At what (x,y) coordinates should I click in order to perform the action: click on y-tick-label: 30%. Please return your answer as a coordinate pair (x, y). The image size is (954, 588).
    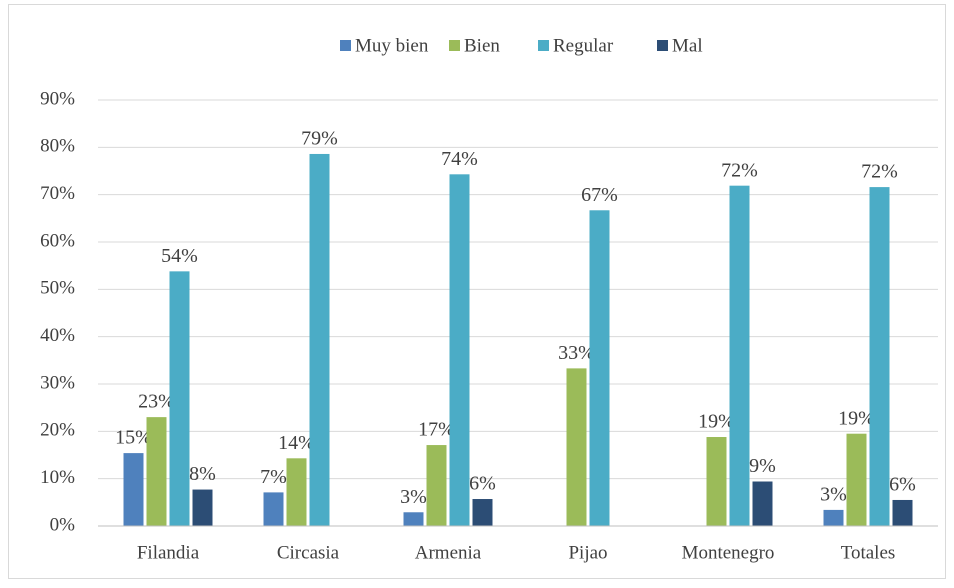
    Looking at the image, I should click on (57, 382).